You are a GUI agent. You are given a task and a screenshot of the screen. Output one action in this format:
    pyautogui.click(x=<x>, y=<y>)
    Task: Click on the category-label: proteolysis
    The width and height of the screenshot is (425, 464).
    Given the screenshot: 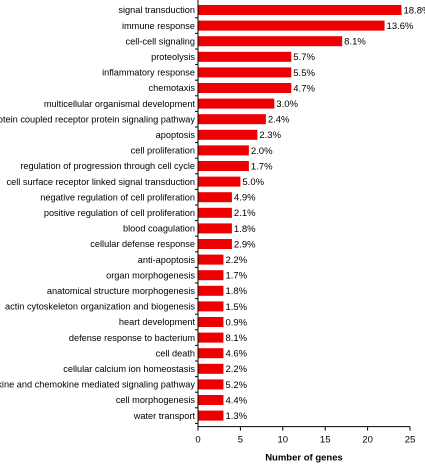 What is the action you would take?
    pyautogui.click(x=173, y=57)
    